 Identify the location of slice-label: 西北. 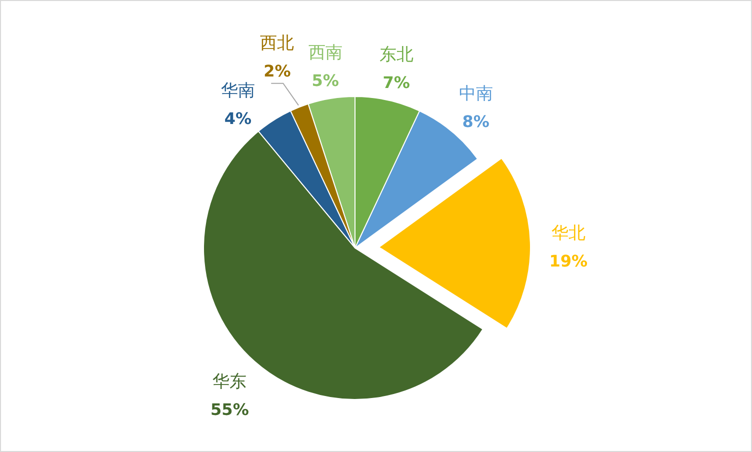
(277, 43).